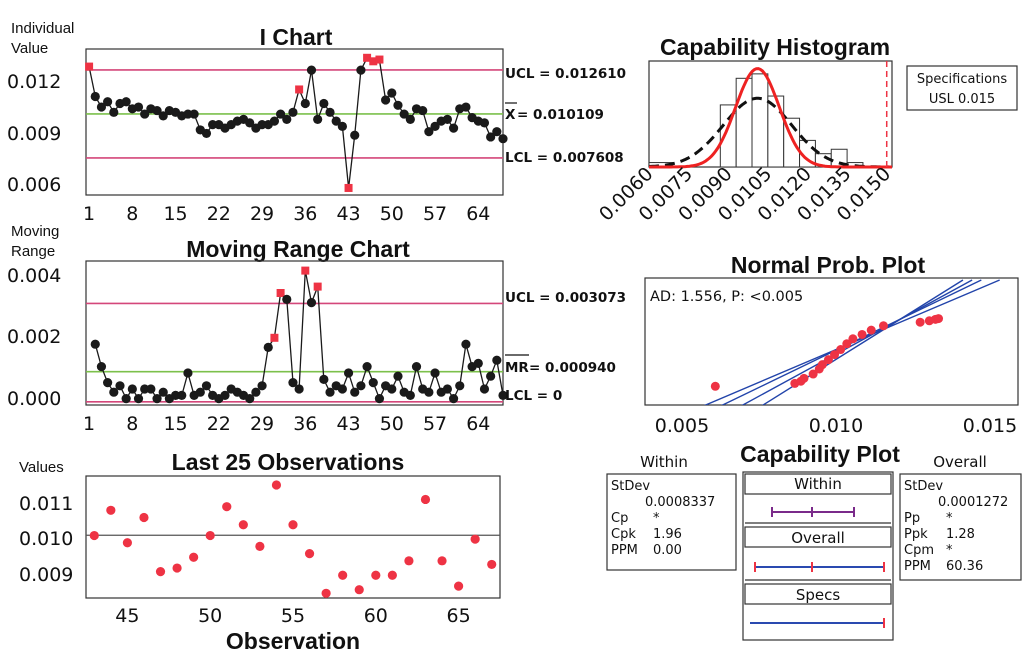 The width and height of the screenshot is (1024, 666). I want to click on bar-specs-header, so click(818, 594).